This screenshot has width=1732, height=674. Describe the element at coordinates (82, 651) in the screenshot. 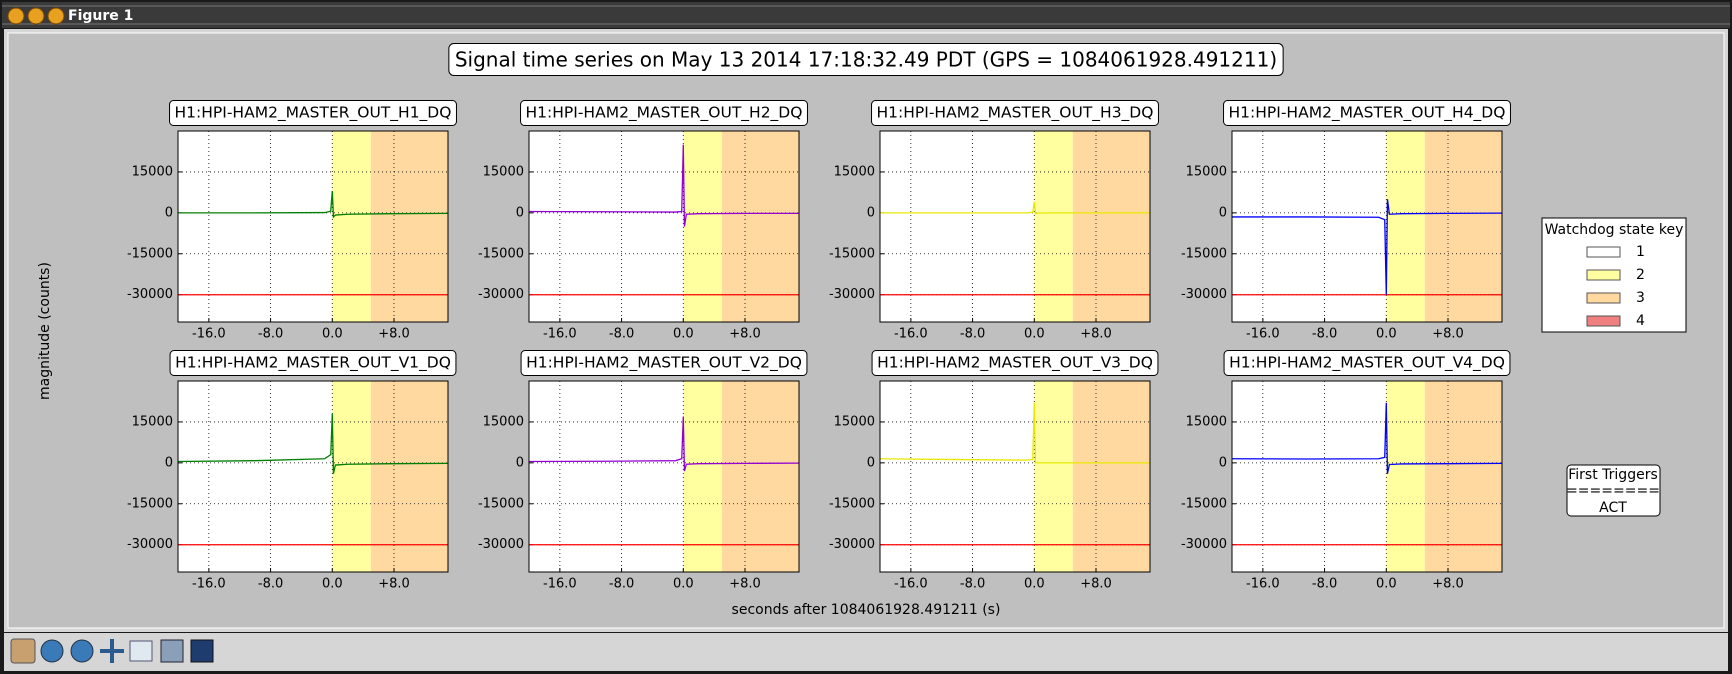

I see `forward-button` at that location.